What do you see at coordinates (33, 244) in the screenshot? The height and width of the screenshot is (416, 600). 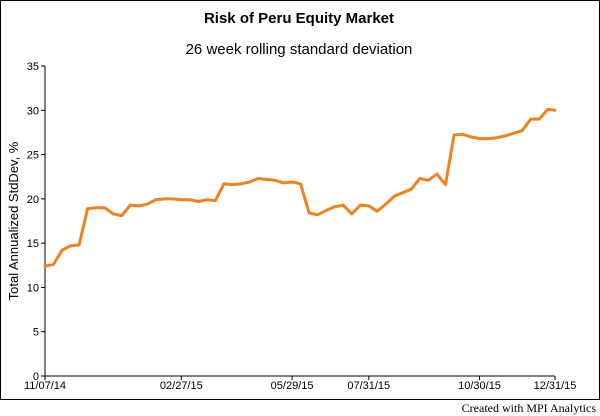 I see `y-tick-label: 15` at bounding box center [33, 244].